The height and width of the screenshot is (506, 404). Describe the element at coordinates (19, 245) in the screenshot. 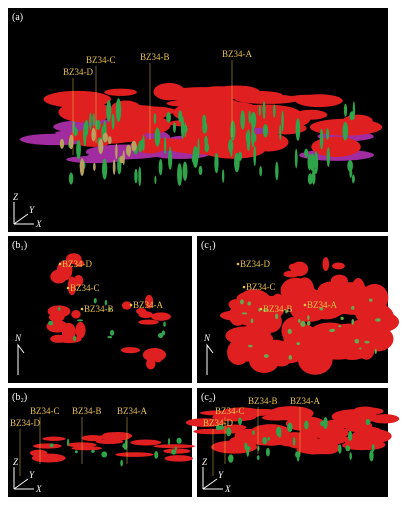

I see `panel-label: (b₁)` at that location.